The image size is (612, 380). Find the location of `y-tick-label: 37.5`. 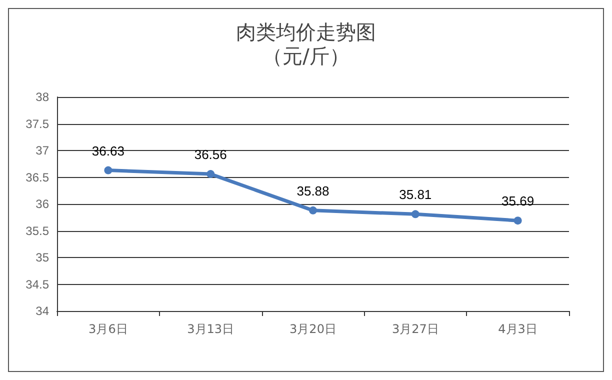

y-tick-label: 37.5 is located at coordinates (38, 123).